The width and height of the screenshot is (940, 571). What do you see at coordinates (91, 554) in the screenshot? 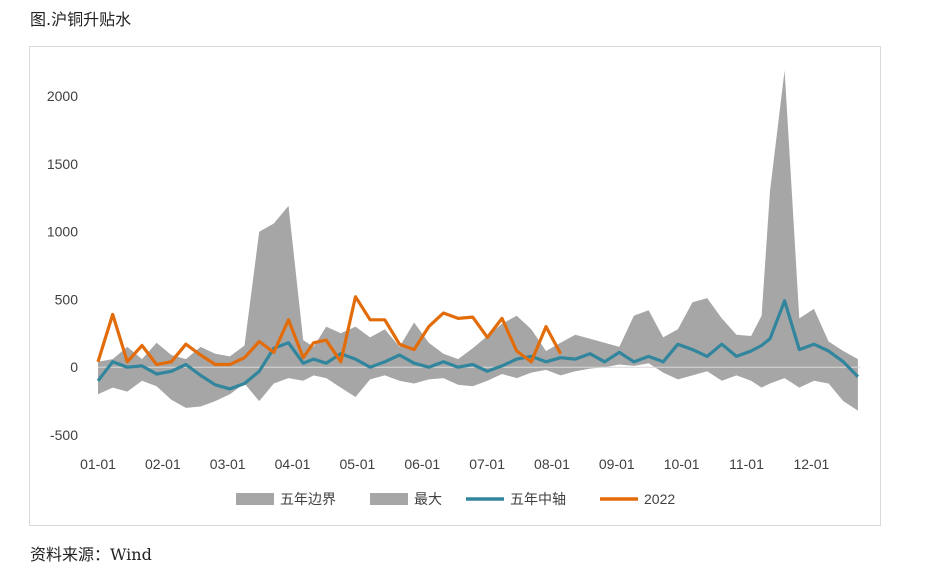
I see `source-note: 资料来源：Wind` at bounding box center [91, 554].